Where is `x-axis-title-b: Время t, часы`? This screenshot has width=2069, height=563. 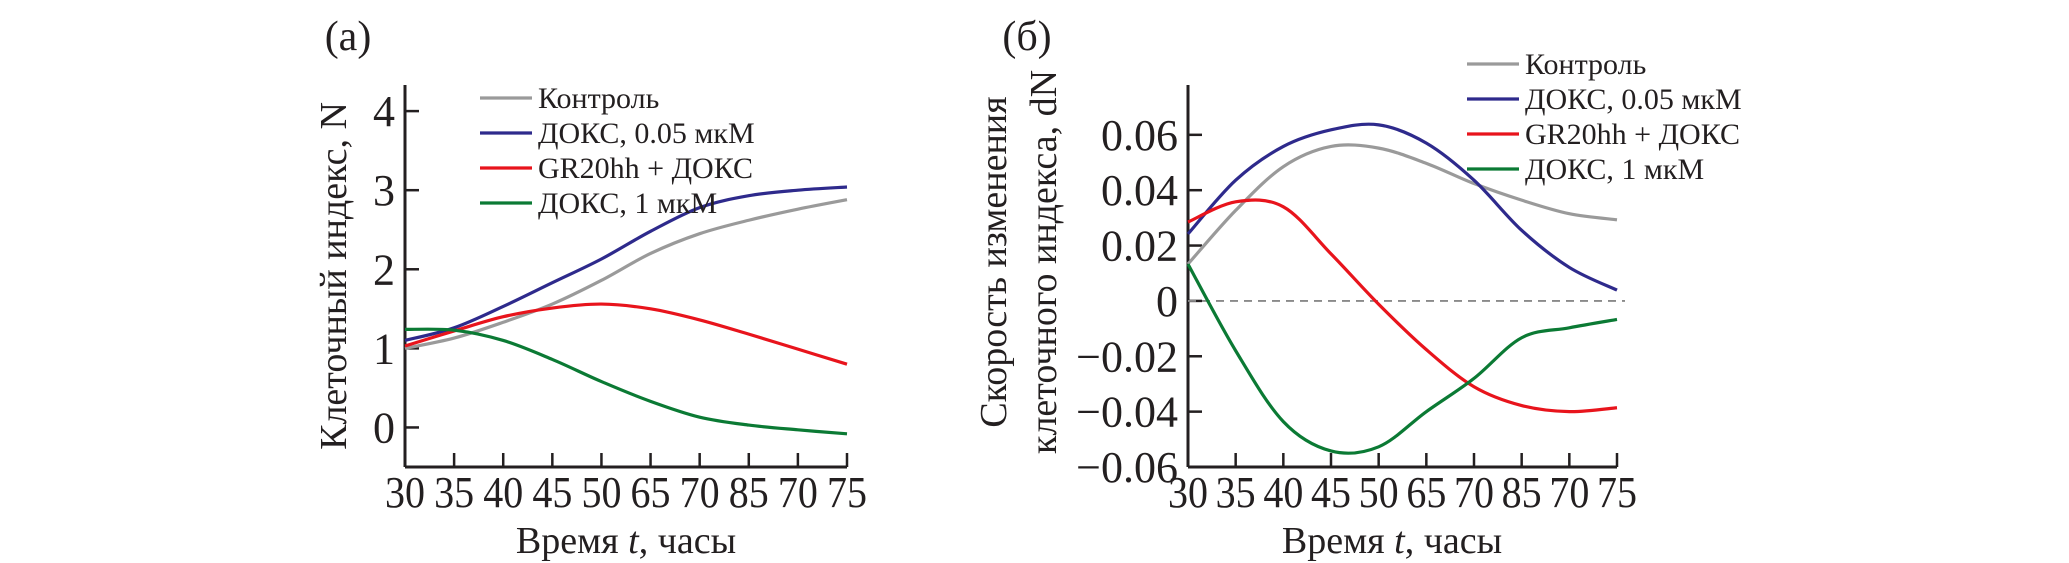
x-axis-title-b: Время t, часы is located at coordinates (1392, 541).